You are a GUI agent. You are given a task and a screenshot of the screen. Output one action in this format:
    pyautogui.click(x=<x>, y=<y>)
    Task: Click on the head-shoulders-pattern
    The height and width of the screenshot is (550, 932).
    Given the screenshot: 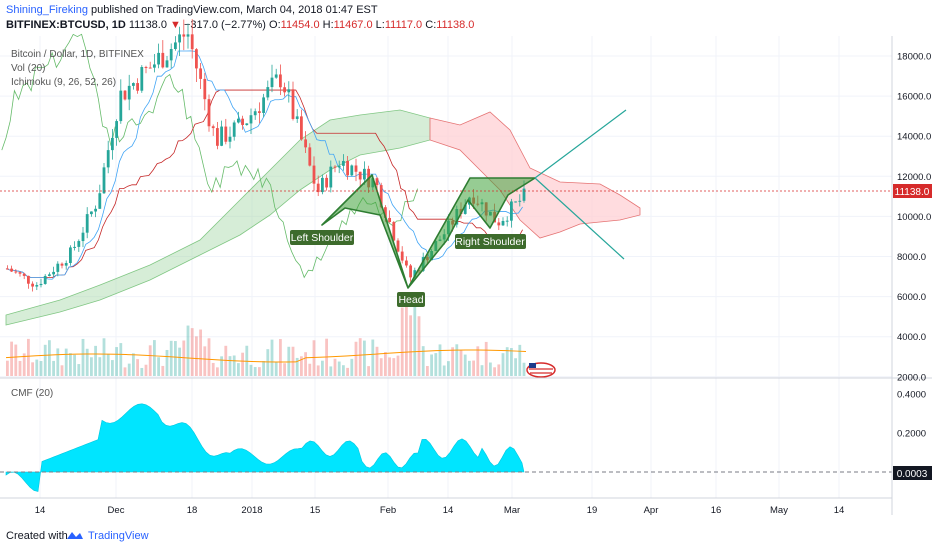 What is the action you would take?
    pyautogui.click(x=428, y=231)
    